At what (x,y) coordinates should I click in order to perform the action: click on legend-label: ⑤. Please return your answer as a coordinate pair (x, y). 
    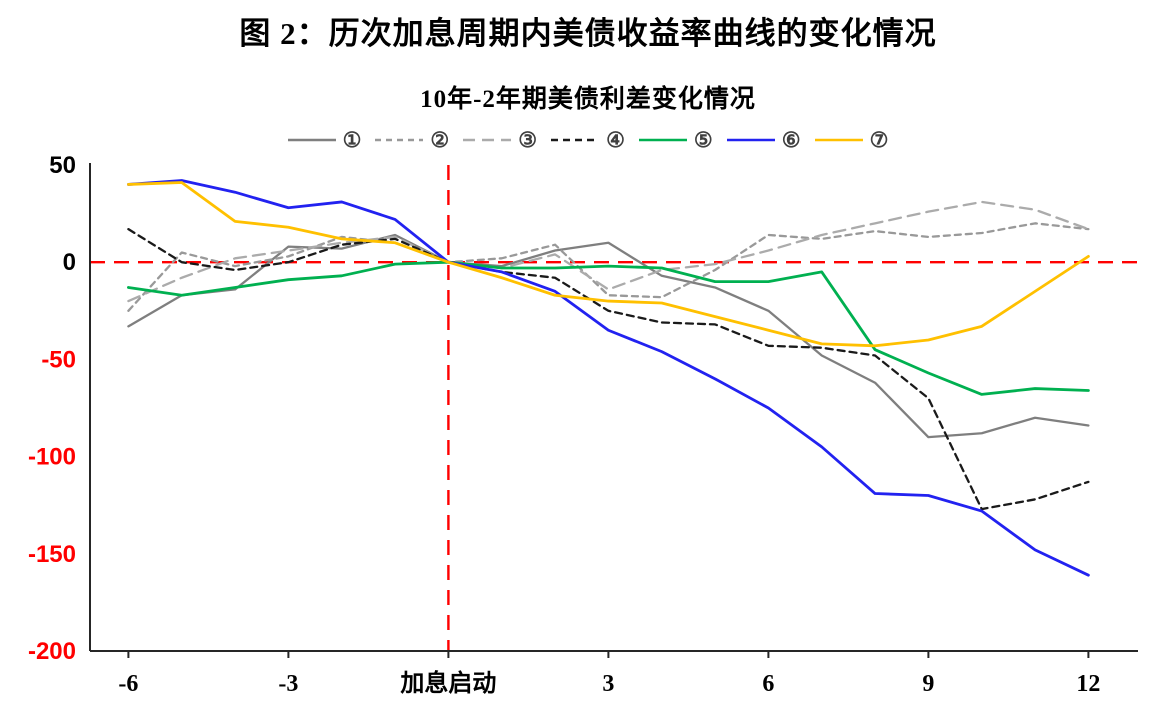
    Looking at the image, I should click on (703, 140).